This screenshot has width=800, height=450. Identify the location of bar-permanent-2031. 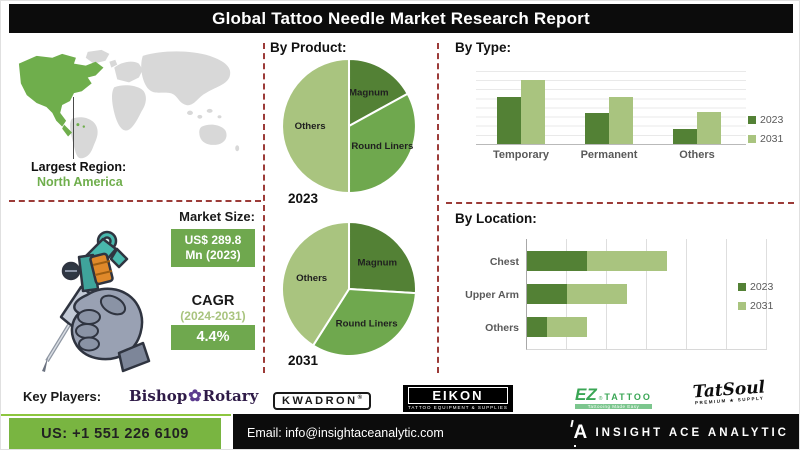
(621, 120).